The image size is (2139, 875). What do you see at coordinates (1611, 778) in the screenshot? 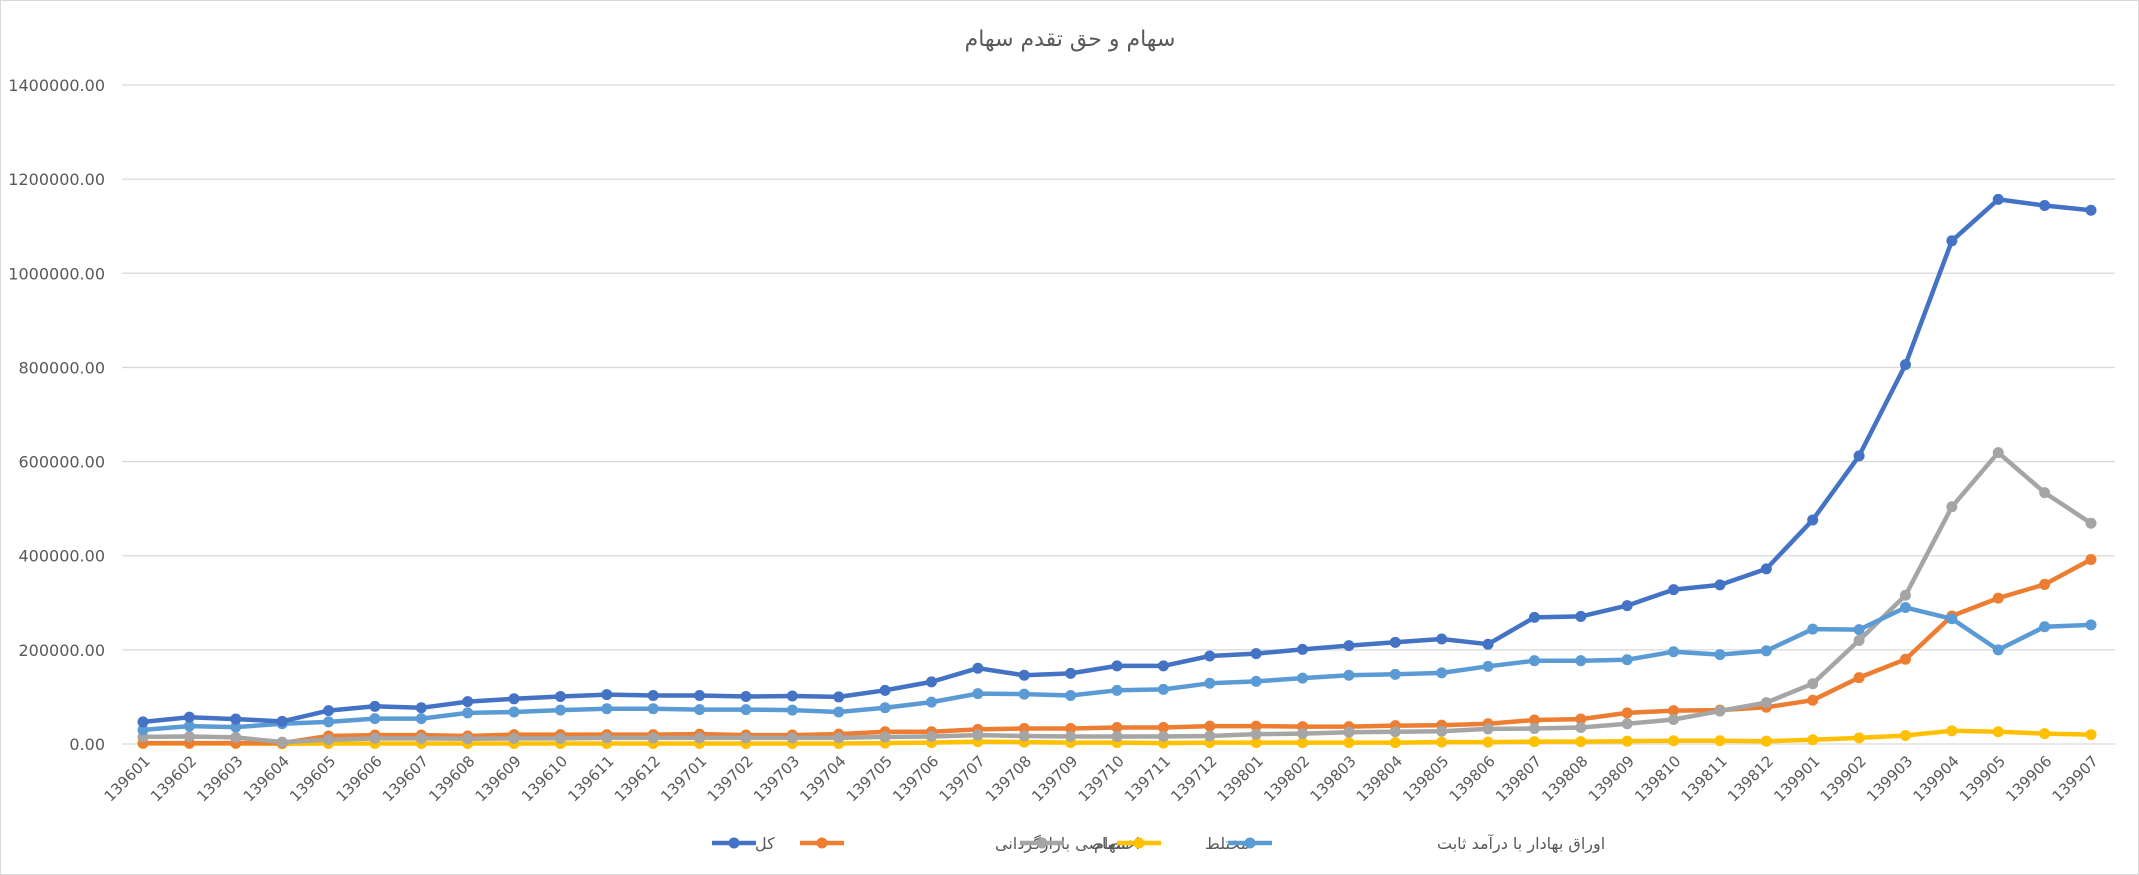
I see `x-tick-label: 139809` at bounding box center [1611, 778].